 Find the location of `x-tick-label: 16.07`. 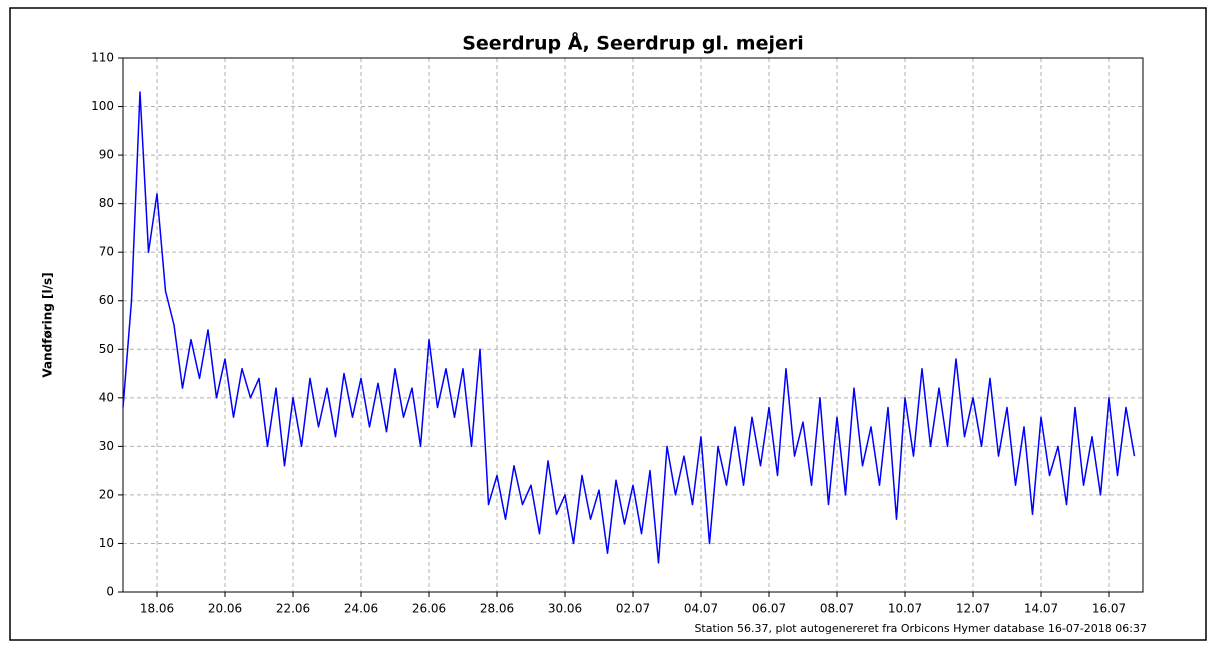

x-tick-label: 16.07 is located at coordinates (1109, 609).